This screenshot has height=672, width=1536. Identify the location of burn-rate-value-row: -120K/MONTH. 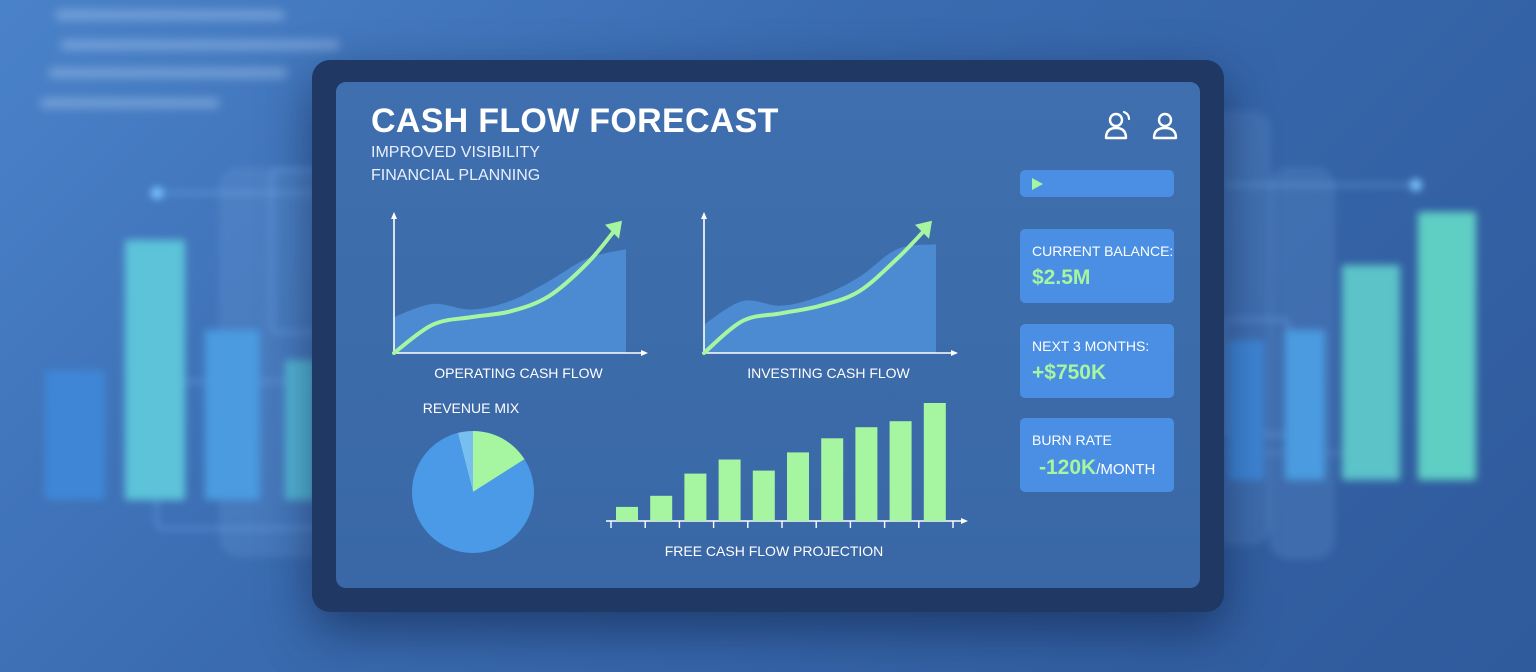
(1097, 468).